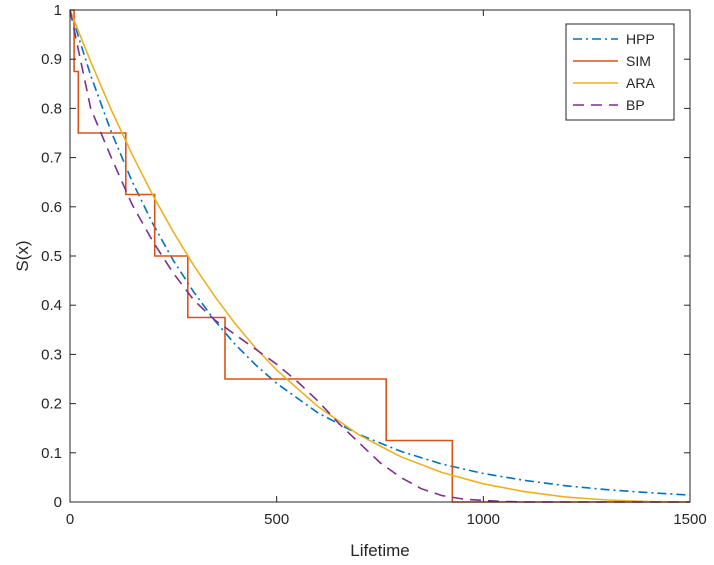  What do you see at coordinates (51, 59) in the screenshot?
I see `y-tick-label: 0.9` at bounding box center [51, 59].